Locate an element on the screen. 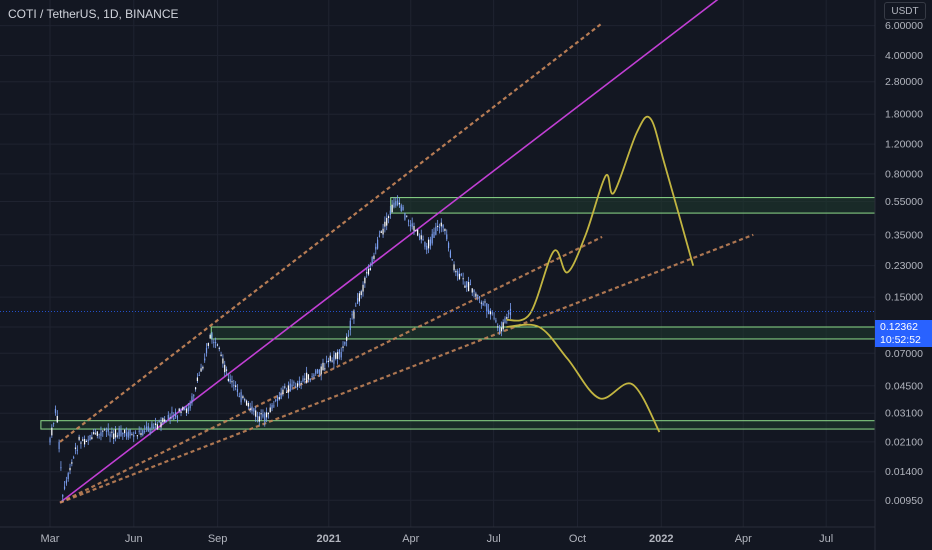  price-tick-label: 0.00950 is located at coordinates (904, 501).